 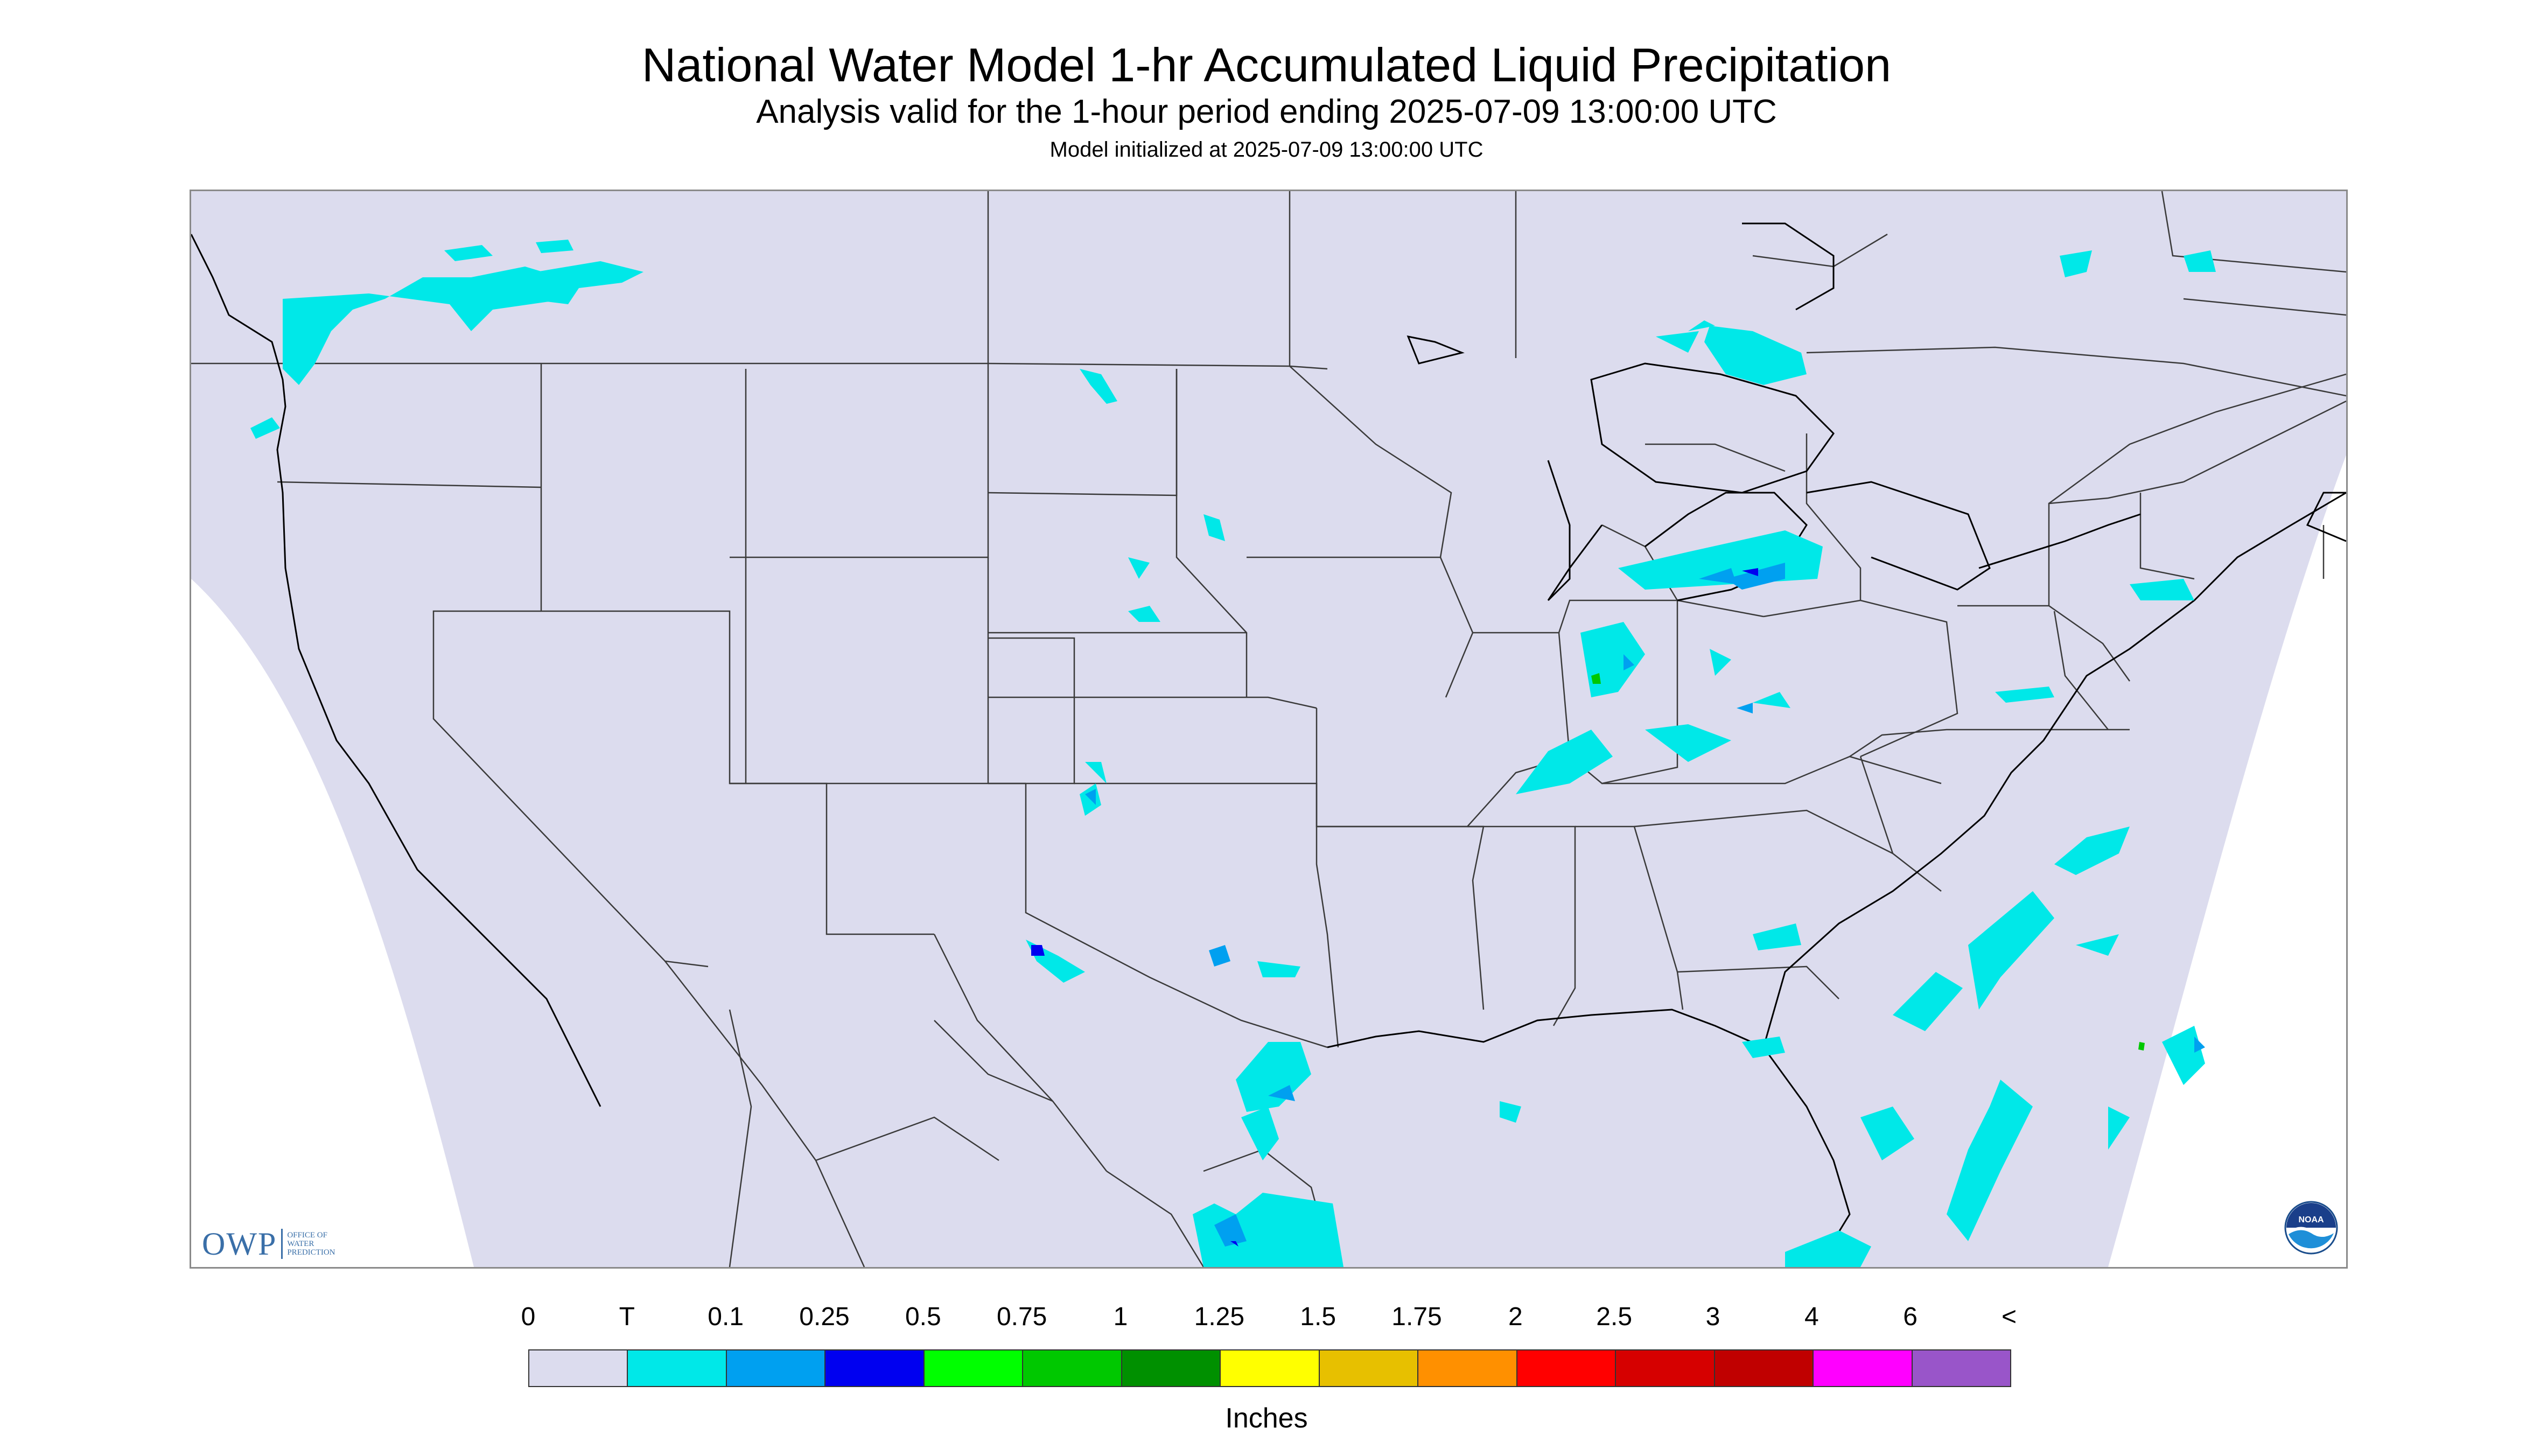 I want to click on legend-tick-label: 0.5, so click(x=923, y=1317).